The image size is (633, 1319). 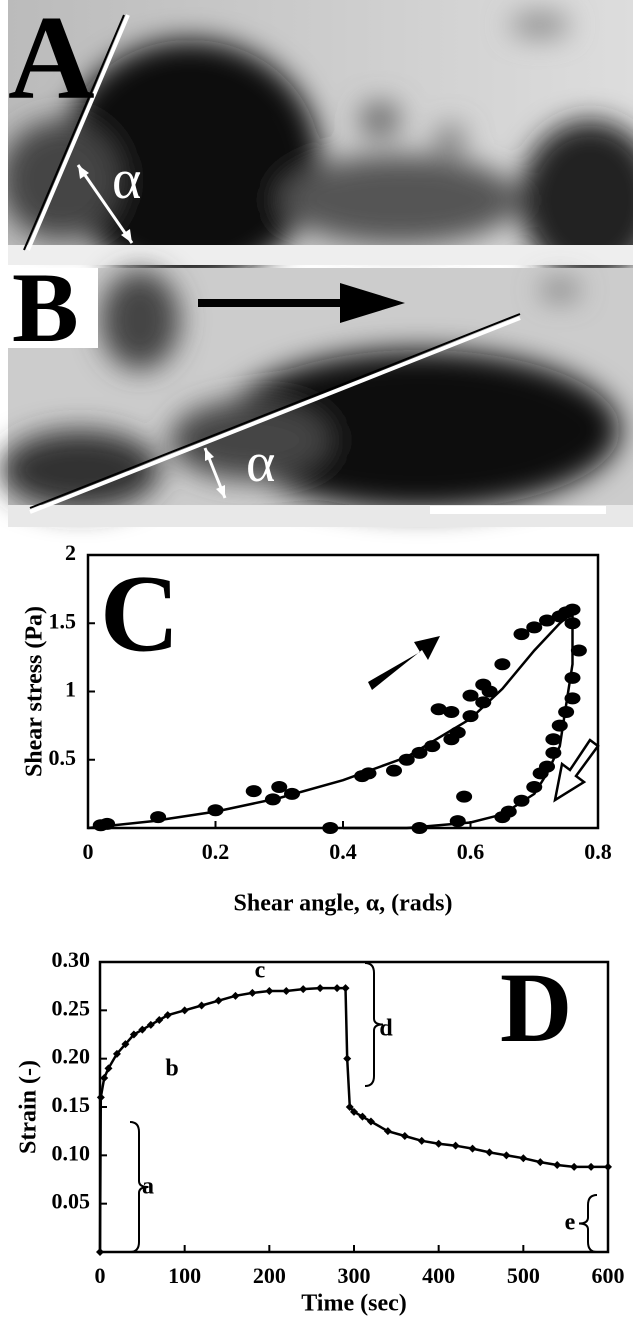 What do you see at coordinates (63, 620) in the screenshot?
I see `y-tick-label: 1.5` at bounding box center [63, 620].